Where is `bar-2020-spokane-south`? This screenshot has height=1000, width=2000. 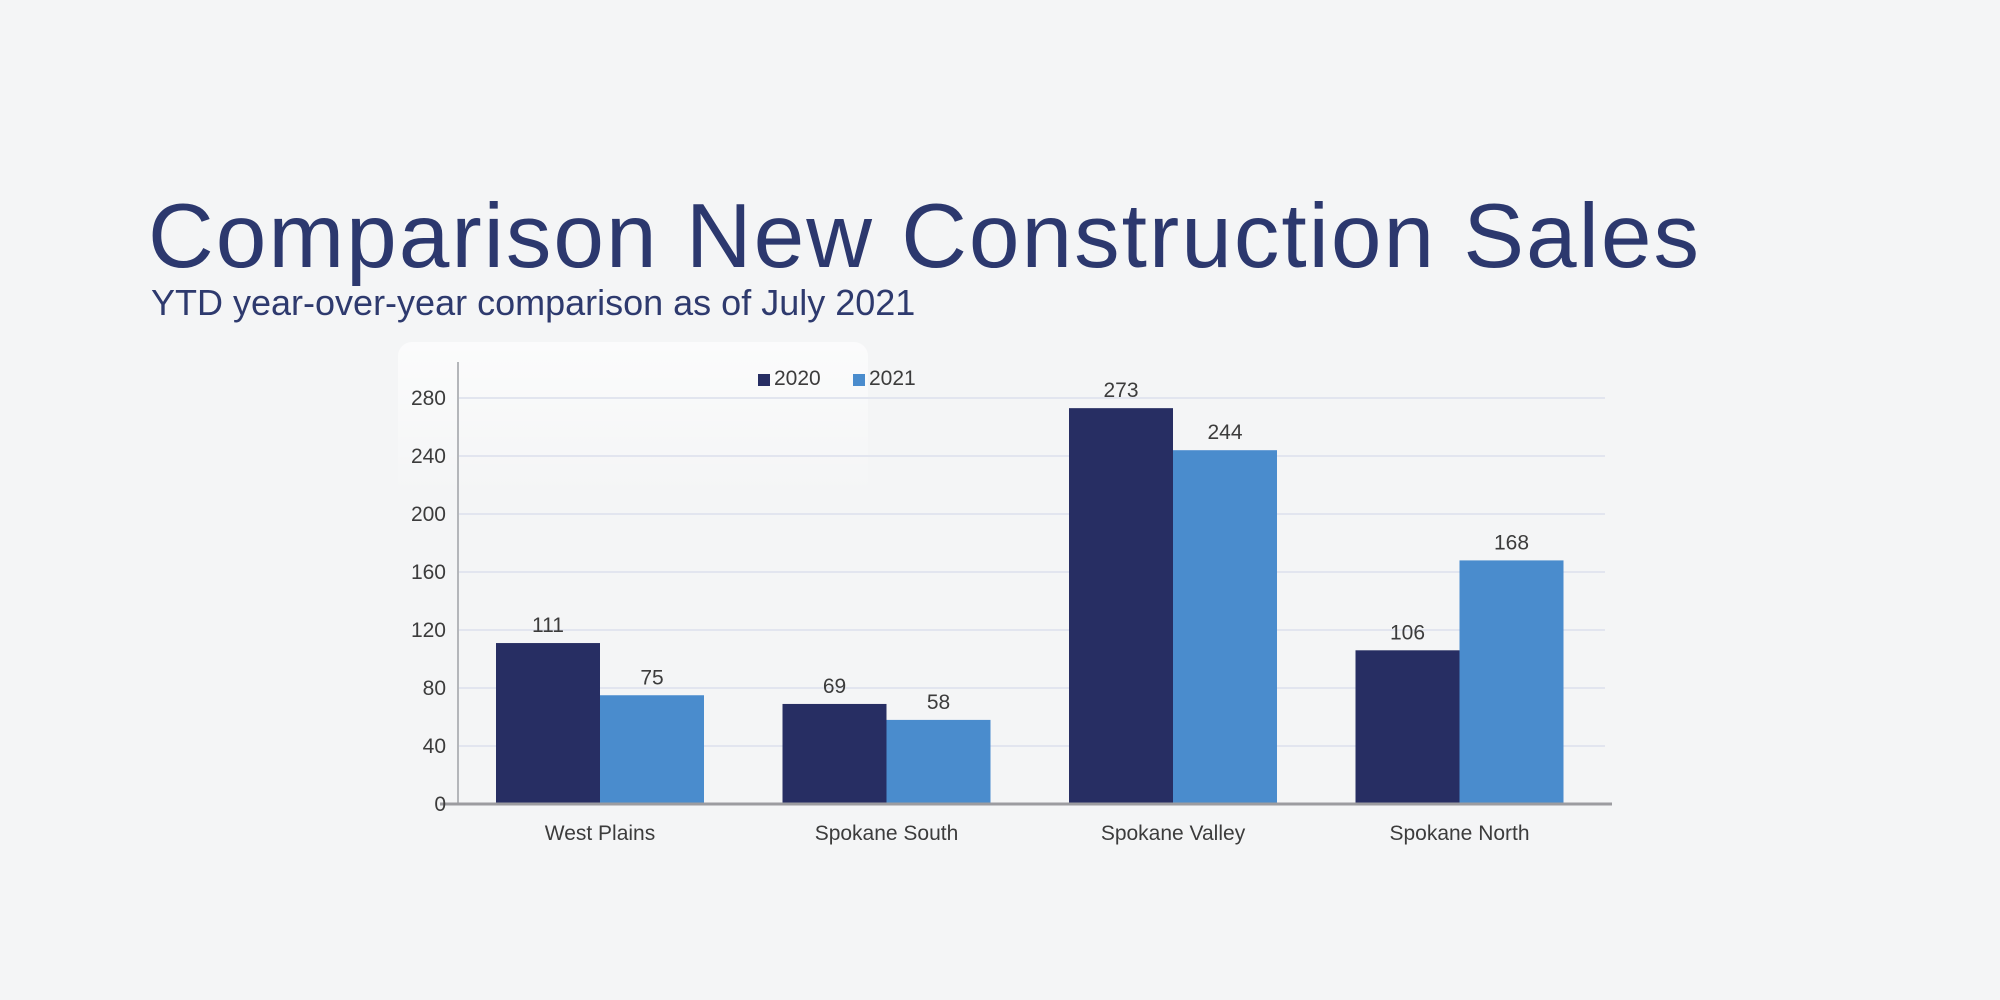
bar-2020-spokane-south is located at coordinates (834, 753).